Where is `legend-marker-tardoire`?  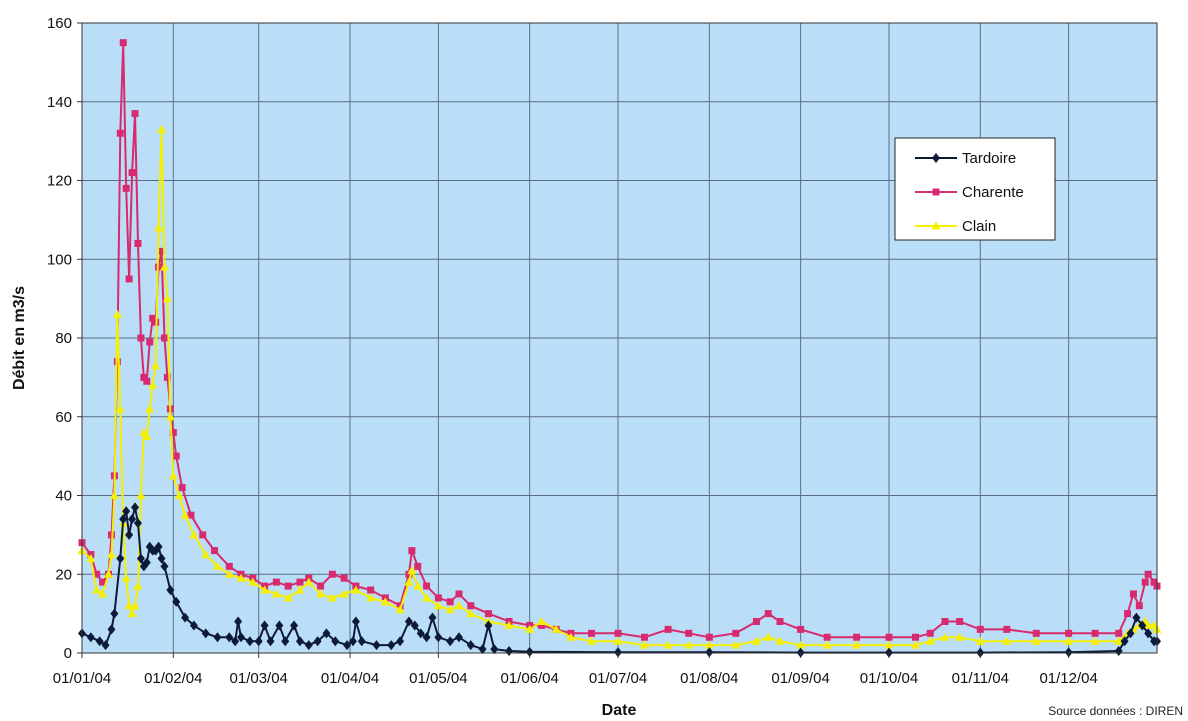
legend-marker-tardoire is located at coordinates (936, 158).